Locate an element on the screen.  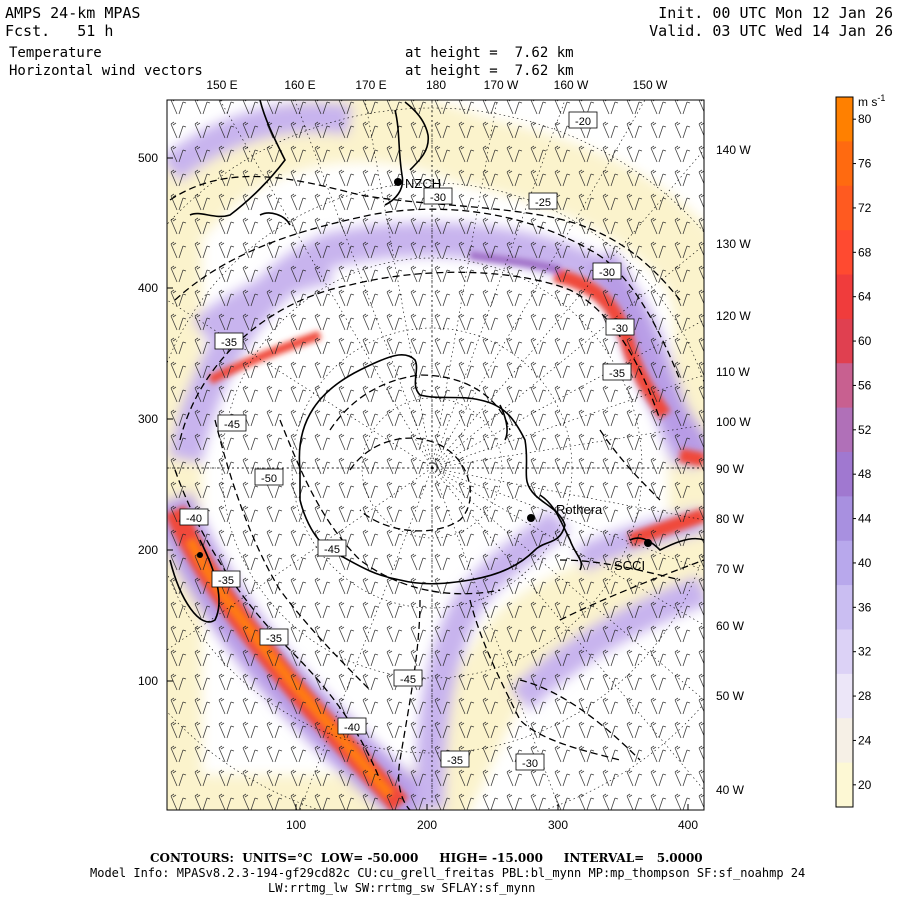
lon-label: 150 W is located at coordinates (650, 85).